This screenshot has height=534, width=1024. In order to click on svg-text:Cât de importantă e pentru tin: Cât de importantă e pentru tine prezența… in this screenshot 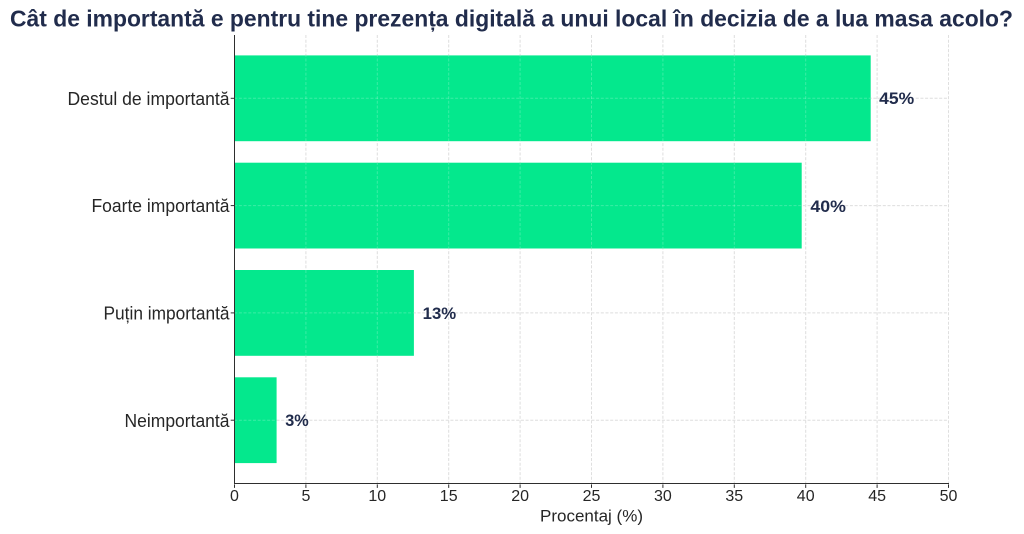, I will do `click(511, 19)`.